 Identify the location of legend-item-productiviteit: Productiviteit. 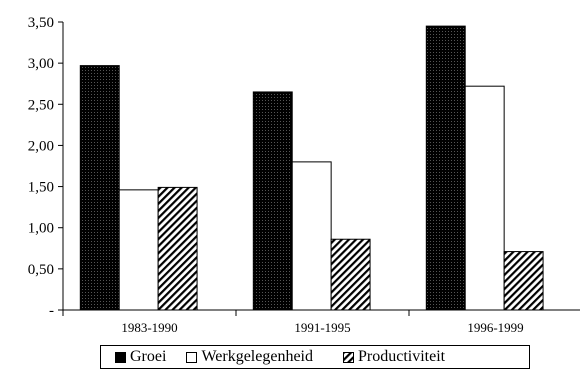
(394, 357).